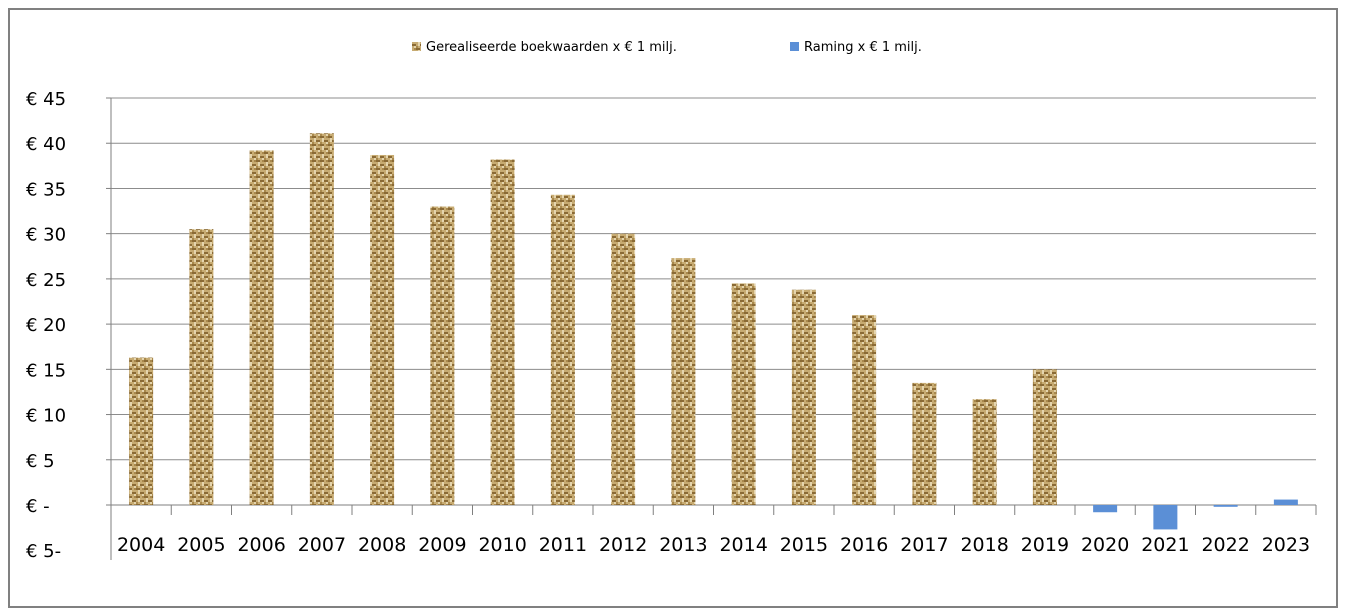 The height and width of the screenshot is (608, 1349). I want to click on x-tick-label: 2004, so click(141, 545).